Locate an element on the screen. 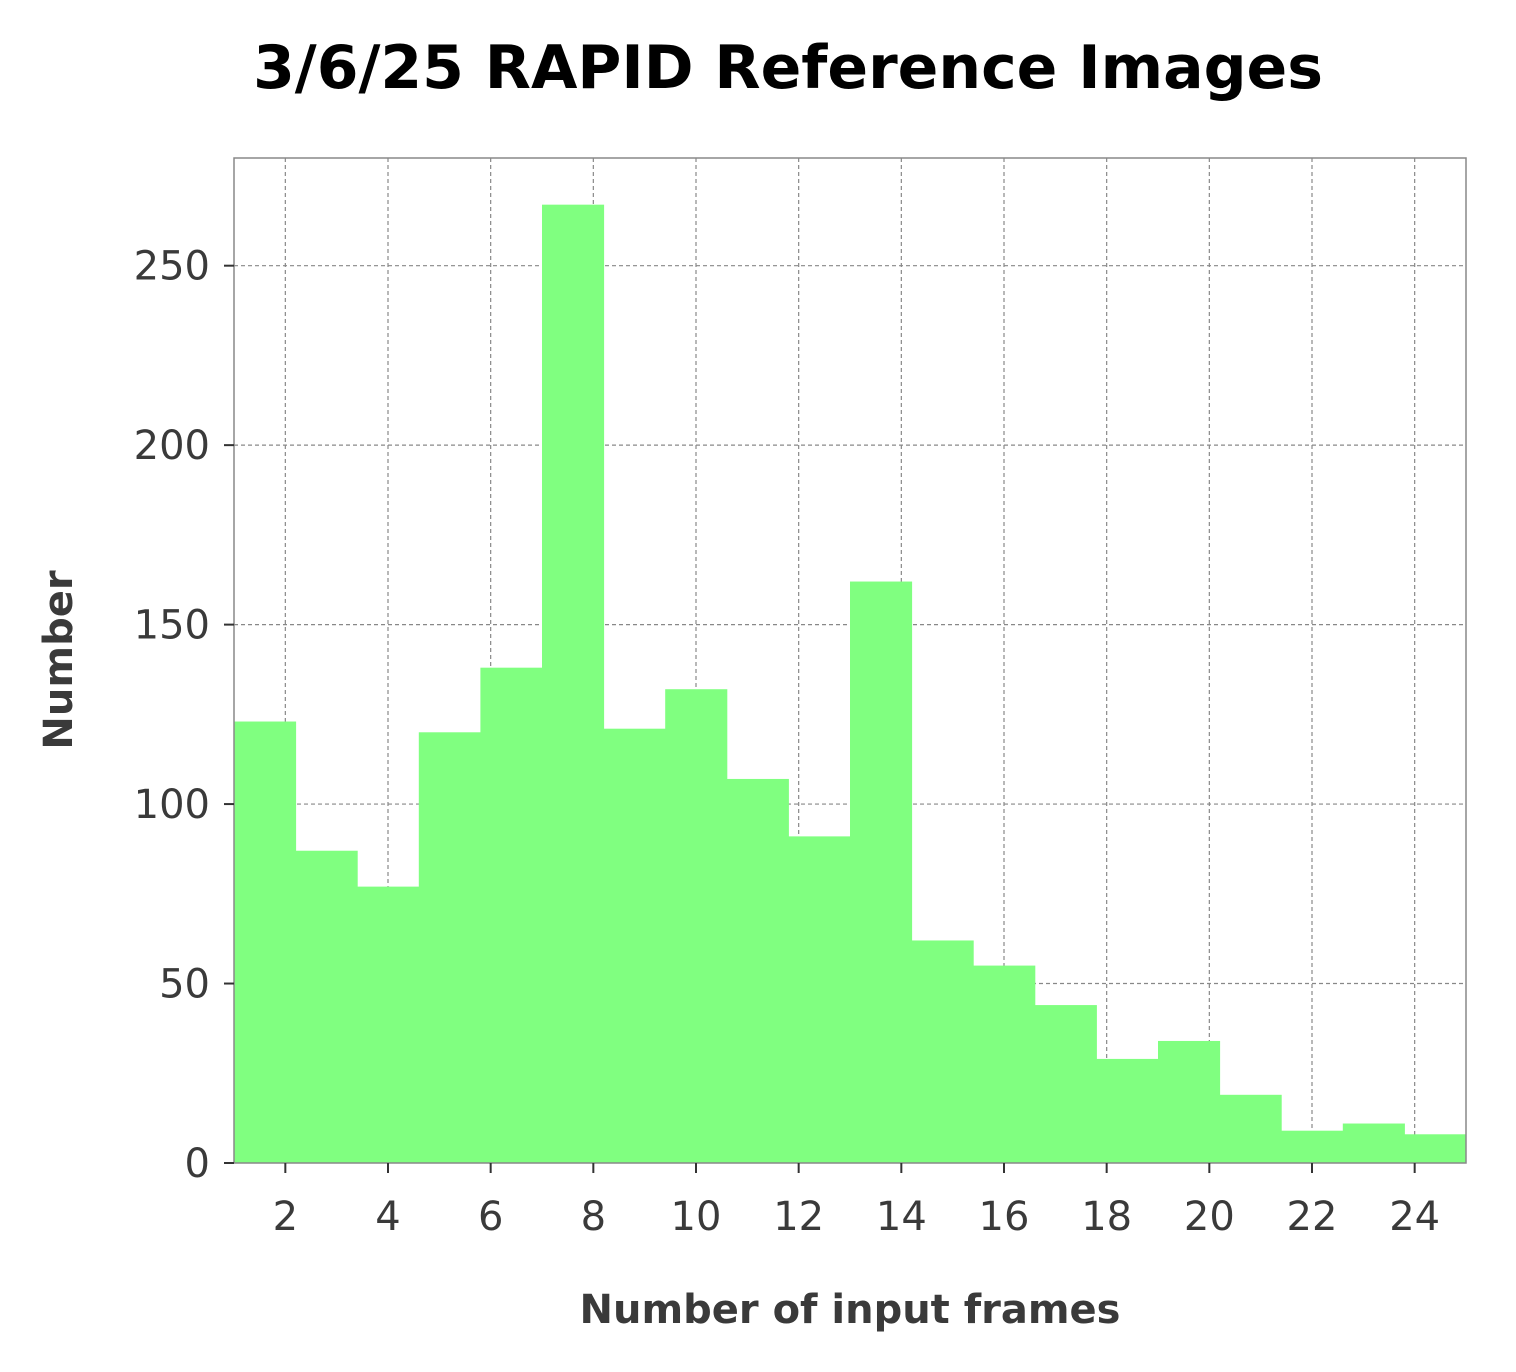 The image size is (1516, 1372). x-tick-label: 18 is located at coordinates (1106, 1217).